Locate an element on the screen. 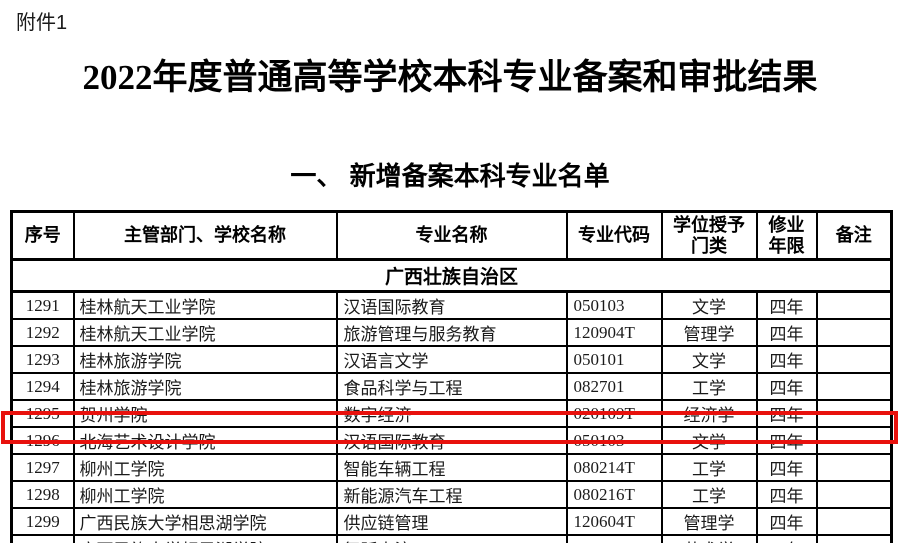  table-row: 1298 柳州工学院 新能源汽车工程 080216T 工学 四年 is located at coordinates (451, 494).